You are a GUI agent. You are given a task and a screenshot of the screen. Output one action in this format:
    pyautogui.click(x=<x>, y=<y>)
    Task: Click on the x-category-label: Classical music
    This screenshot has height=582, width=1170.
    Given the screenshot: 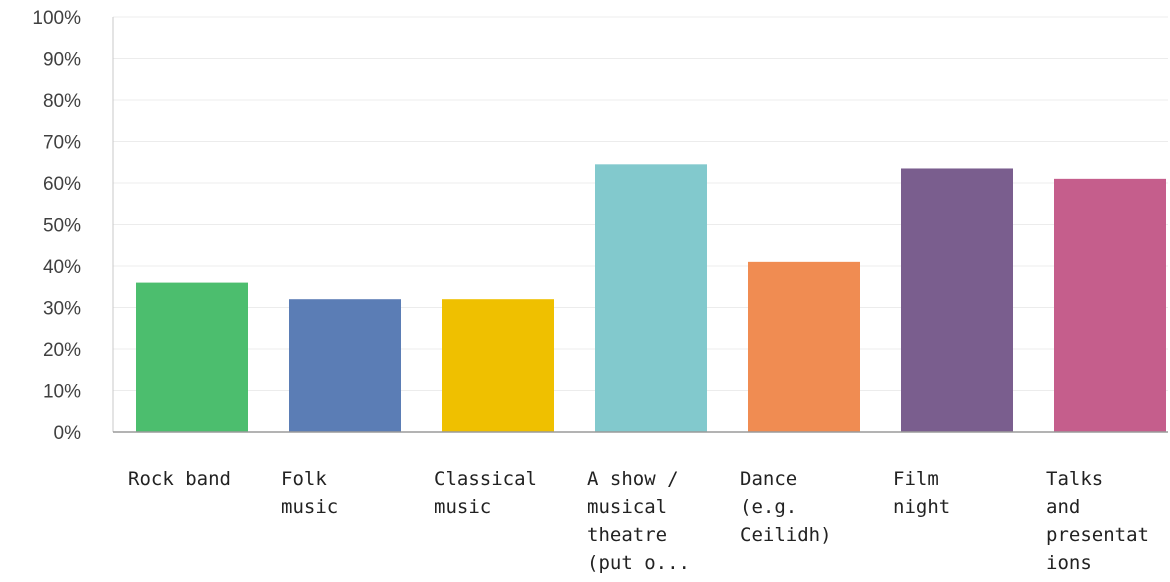 What is the action you would take?
    pyautogui.click(x=485, y=493)
    